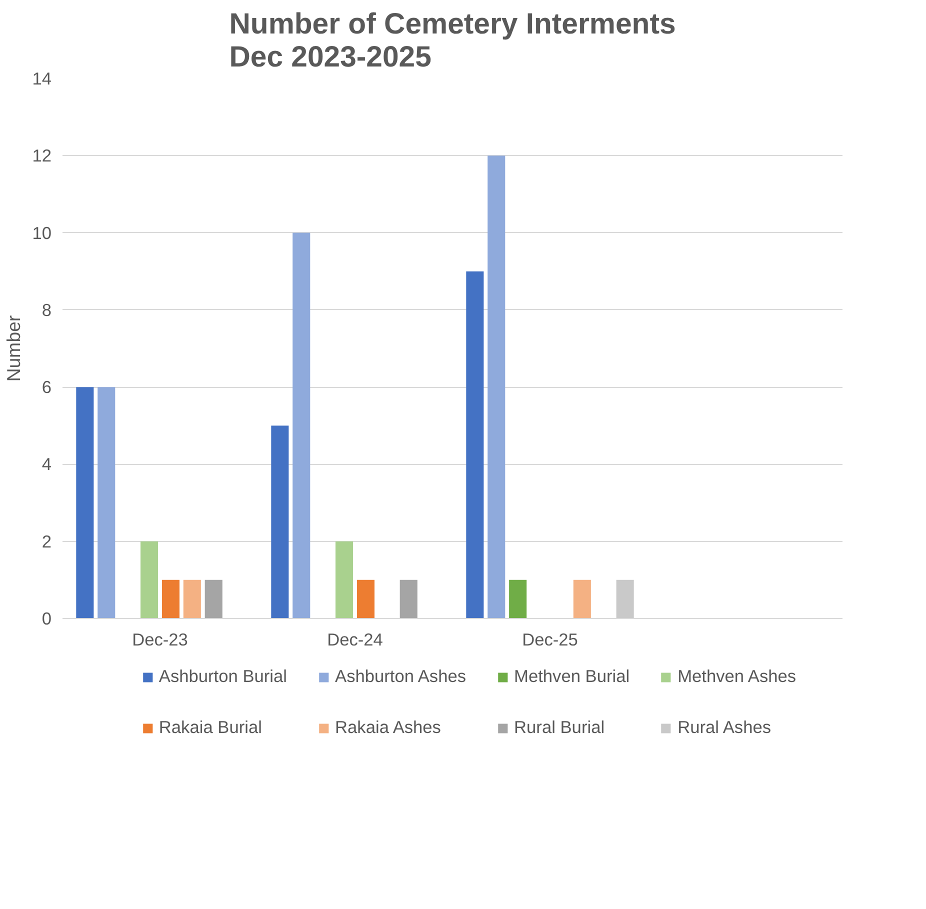 The width and height of the screenshot is (926, 909). I want to click on legend-label: Rural Burial, so click(559, 727).